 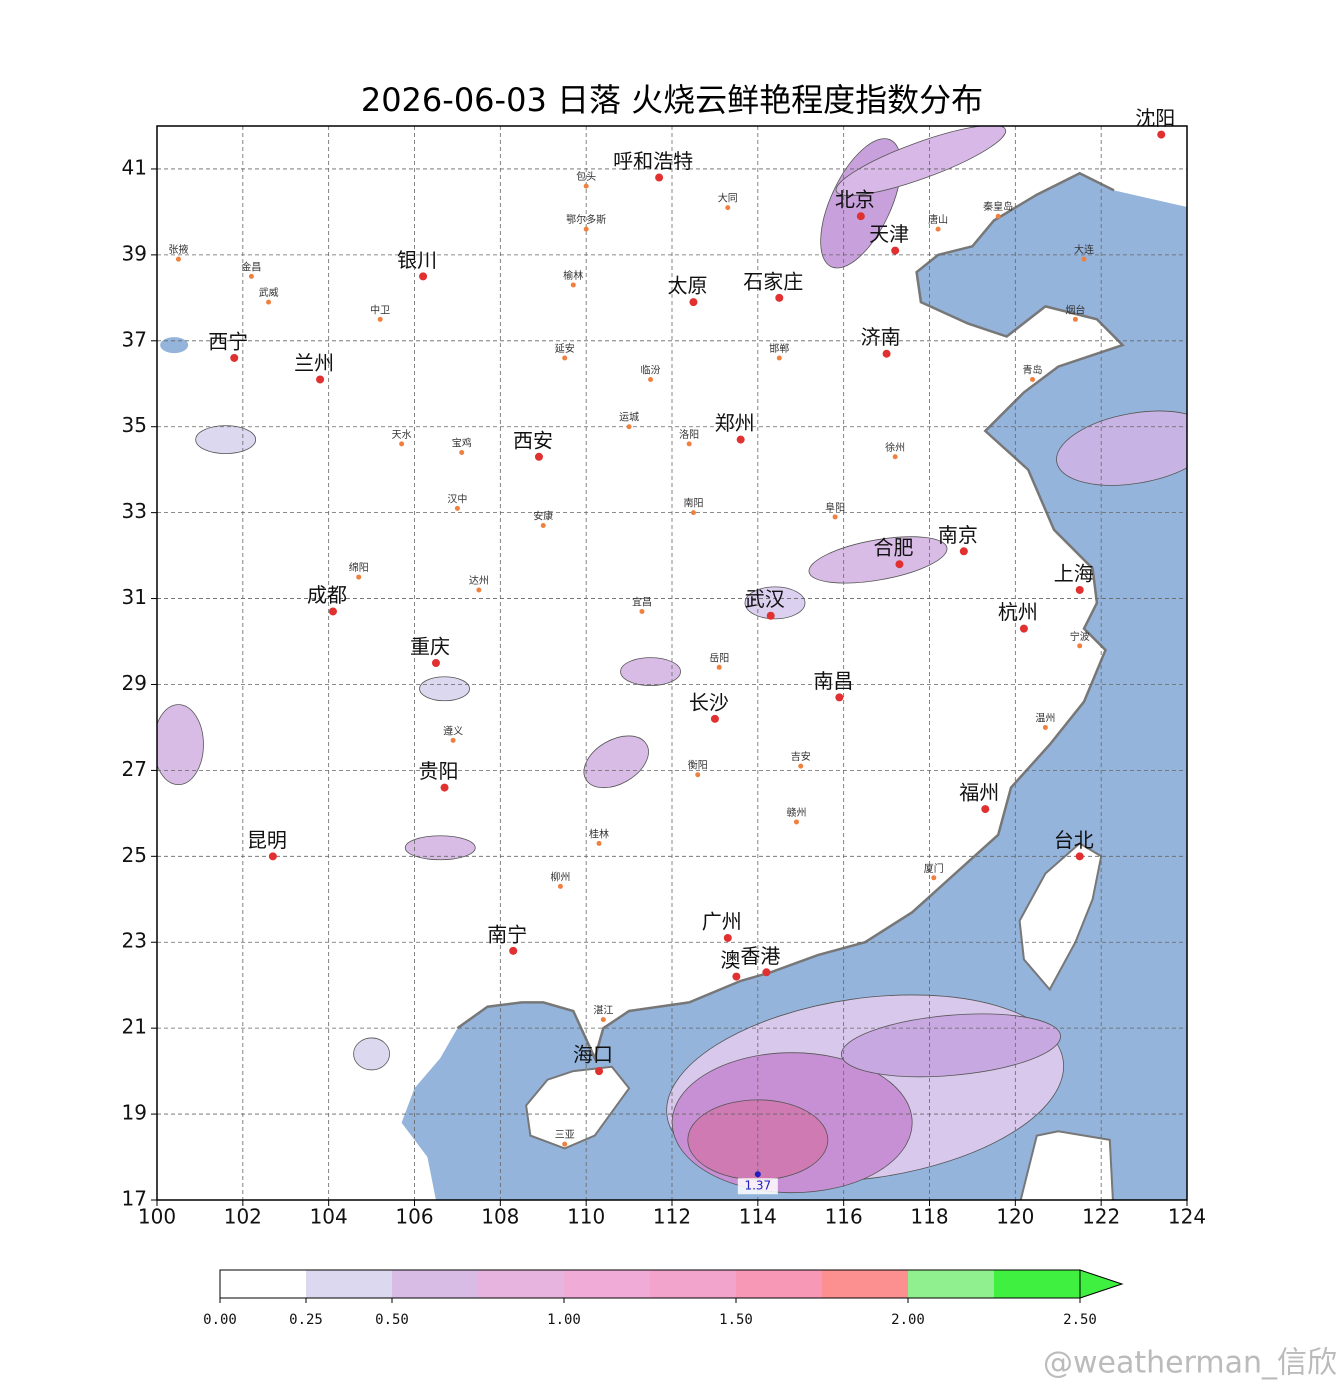 What do you see at coordinates (844, 1217) in the screenshot?
I see `x-tick-label: 116` at bounding box center [844, 1217].